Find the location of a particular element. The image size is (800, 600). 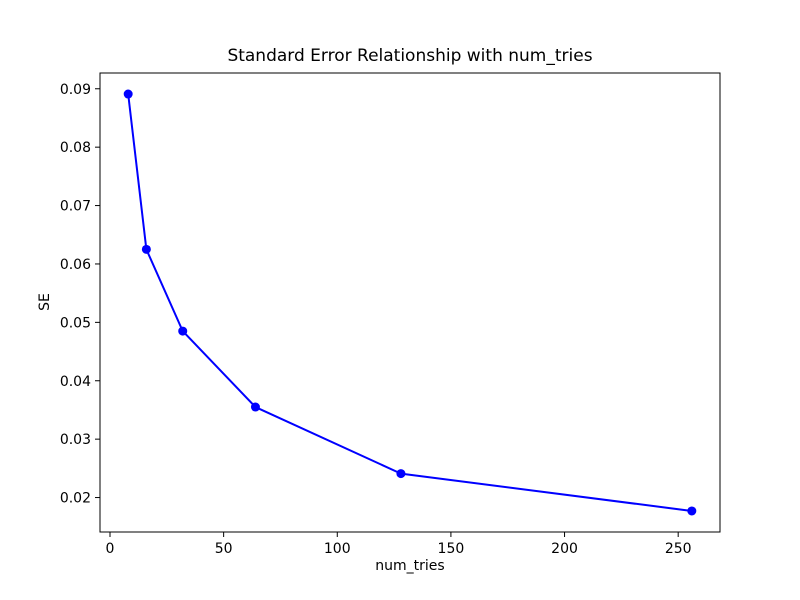

x-tick-label: 250 is located at coordinates (678, 549).